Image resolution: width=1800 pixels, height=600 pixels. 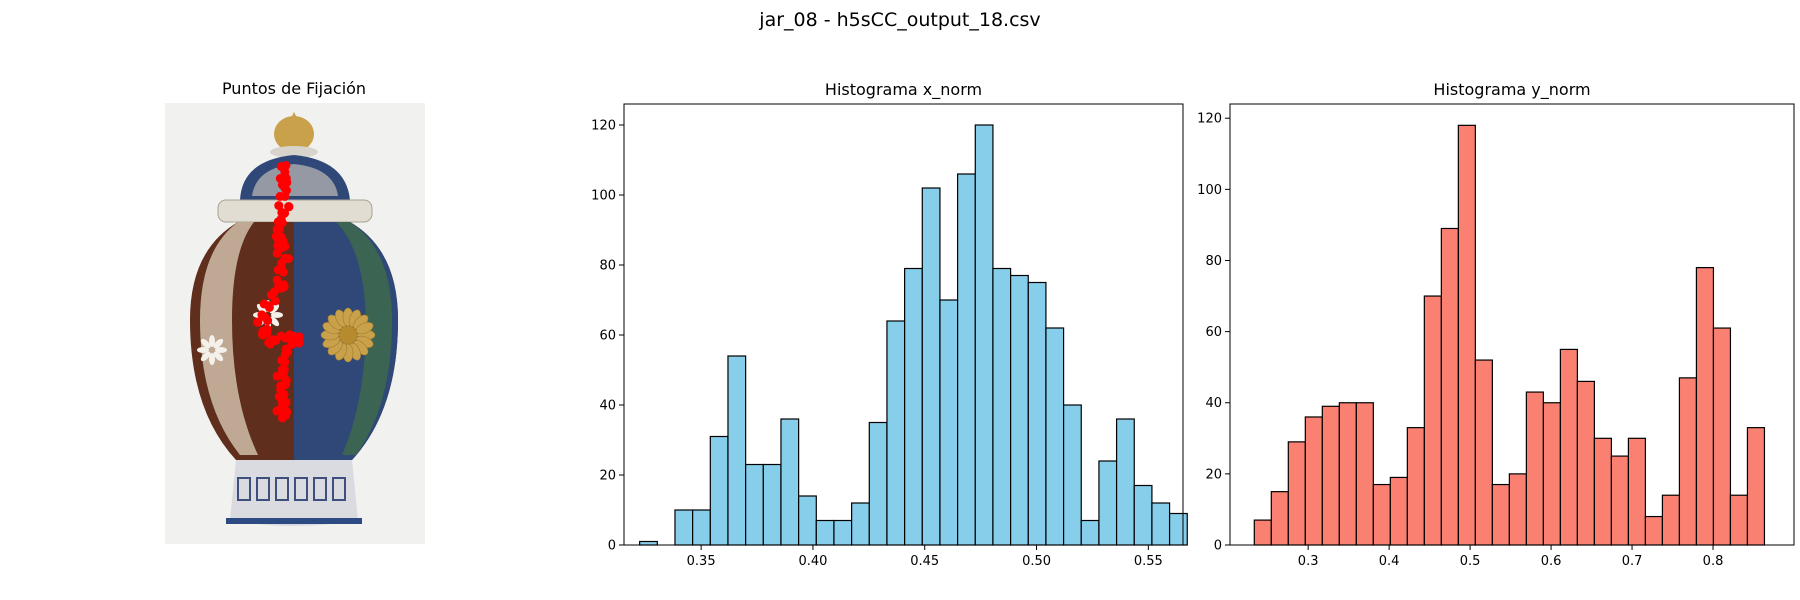 What do you see at coordinates (1209, 190) in the screenshot?
I see `y-tick-label: 100` at bounding box center [1209, 190].